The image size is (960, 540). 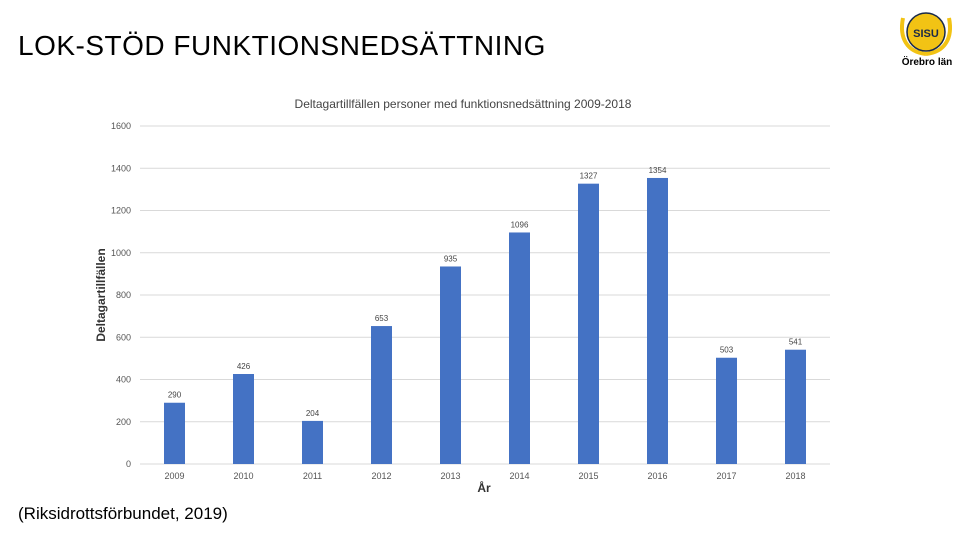 I want to click on y-axis-ticks: 0 200 400 600 800 1000 1200 1400 1600, so click(x=121, y=295).